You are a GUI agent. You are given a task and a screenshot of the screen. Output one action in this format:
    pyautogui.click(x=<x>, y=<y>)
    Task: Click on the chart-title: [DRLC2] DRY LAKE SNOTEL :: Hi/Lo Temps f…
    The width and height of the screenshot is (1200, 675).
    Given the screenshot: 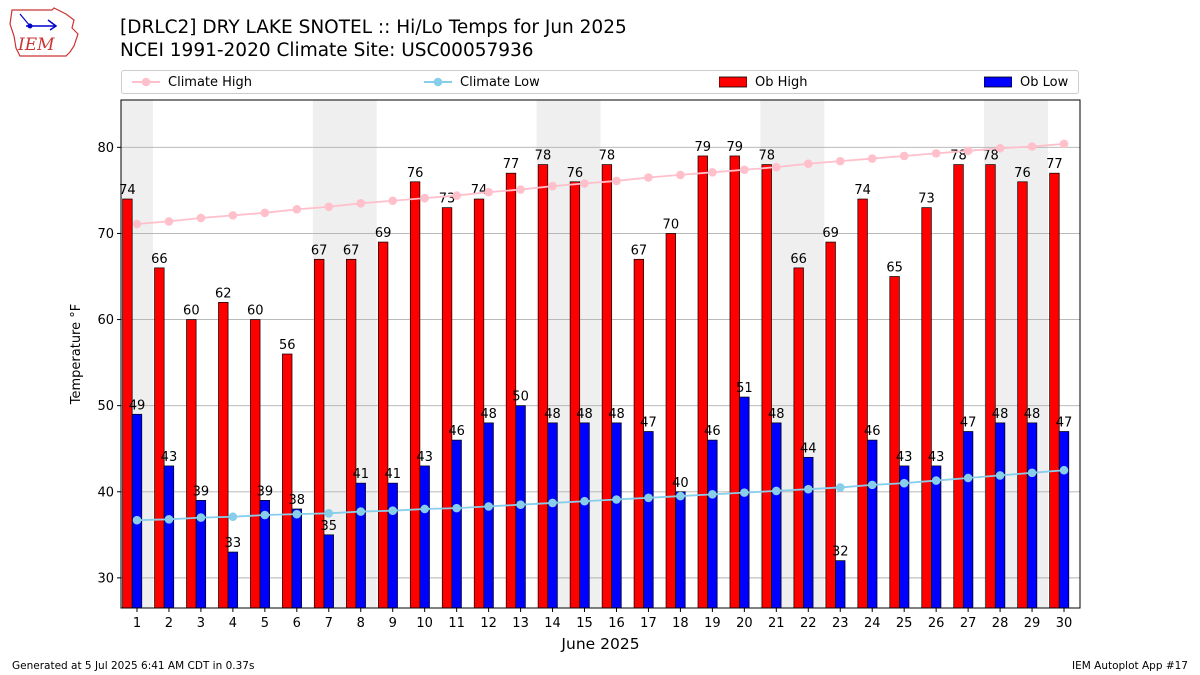 What is the action you would take?
    pyautogui.click(x=373, y=27)
    